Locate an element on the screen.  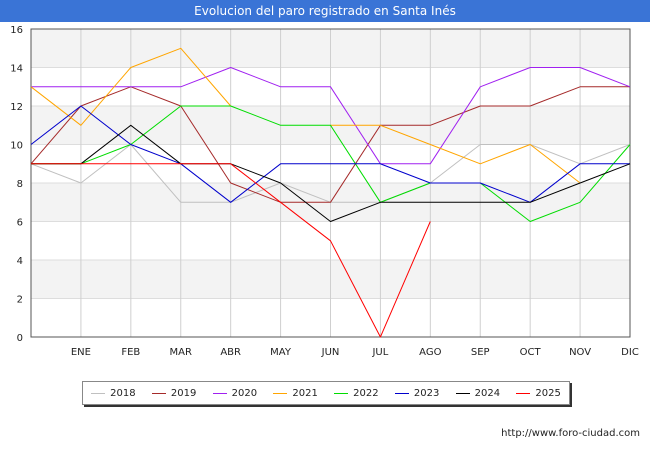
legend-entry-2020: 2020 is located at coordinates (235, 393).